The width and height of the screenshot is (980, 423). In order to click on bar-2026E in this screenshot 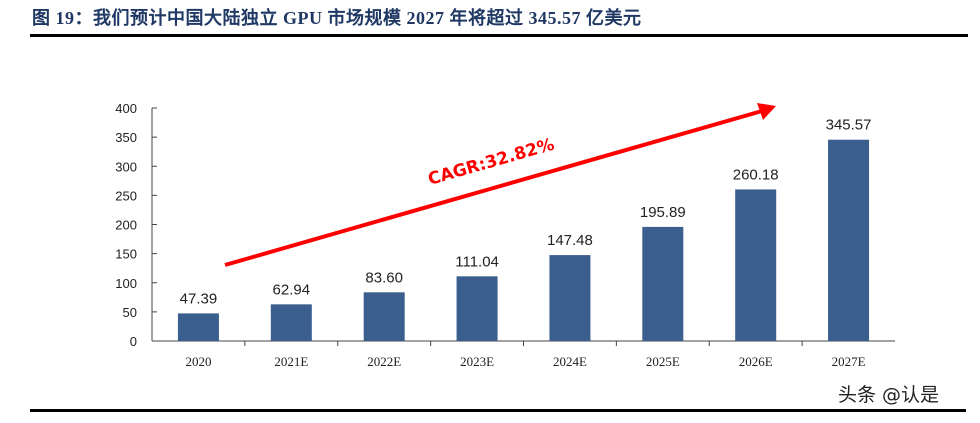, I will do `click(756, 265)`.